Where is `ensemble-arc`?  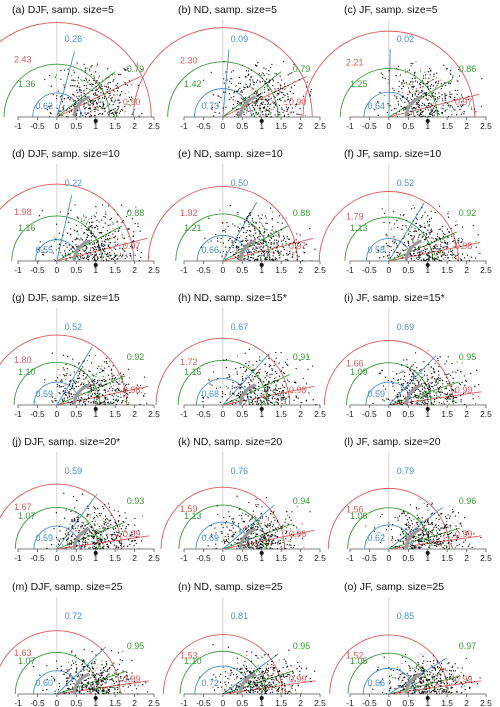 ensemble-arc is located at coordinates (81, 106).